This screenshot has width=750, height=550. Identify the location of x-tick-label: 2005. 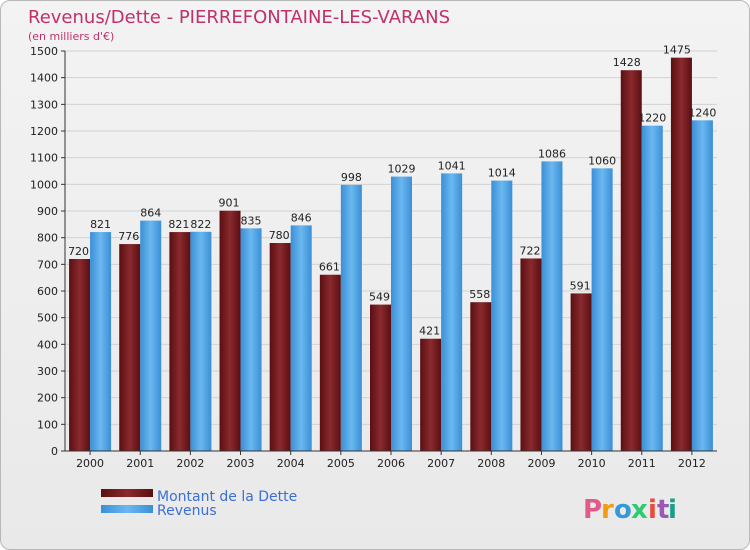
(341, 463).